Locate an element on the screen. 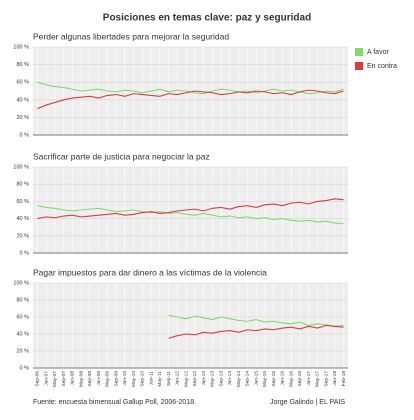 The image size is (414, 420). x-tick-label: Jan-07 is located at coordinates (46, 378).